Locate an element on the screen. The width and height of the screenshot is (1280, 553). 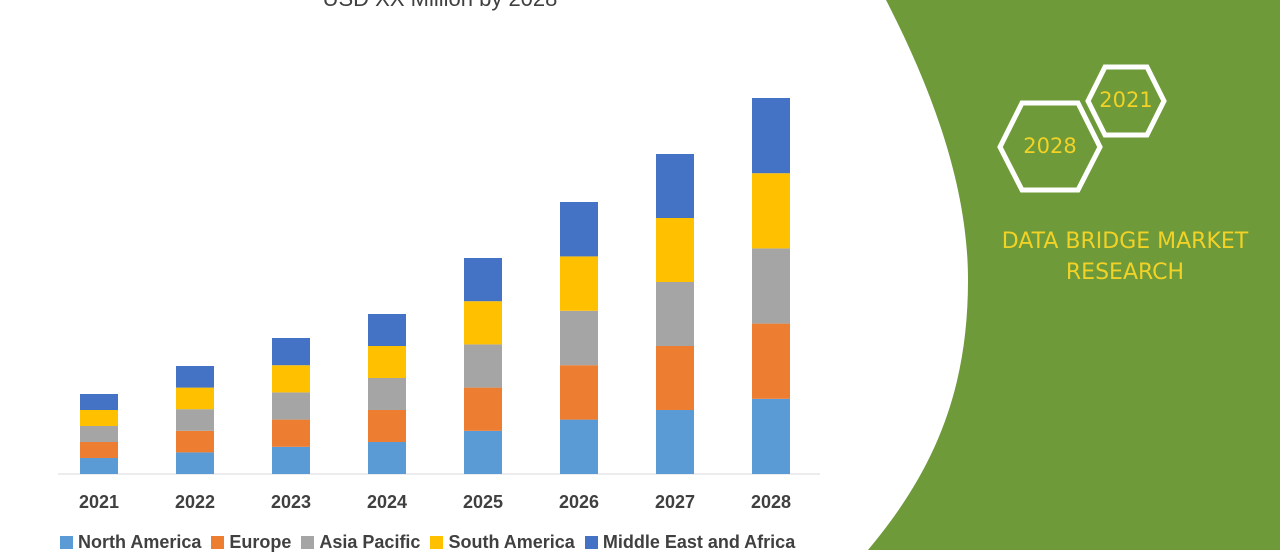
bar-2023-middle-east-and-africa is located at coordinates (291, 352).